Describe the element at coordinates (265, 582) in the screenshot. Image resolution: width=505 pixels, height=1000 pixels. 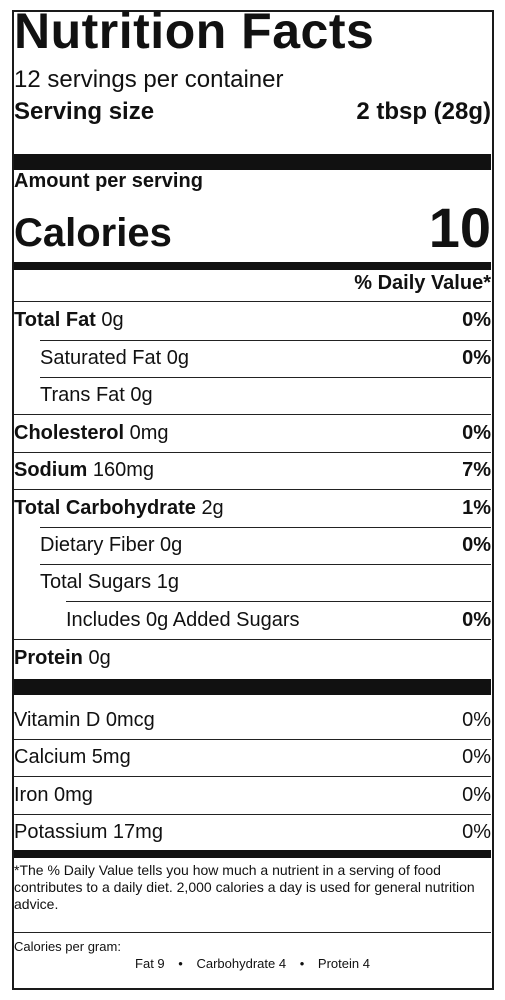
I see `nutrient-row-total-sugars: Total Sugars 1g` at that location.